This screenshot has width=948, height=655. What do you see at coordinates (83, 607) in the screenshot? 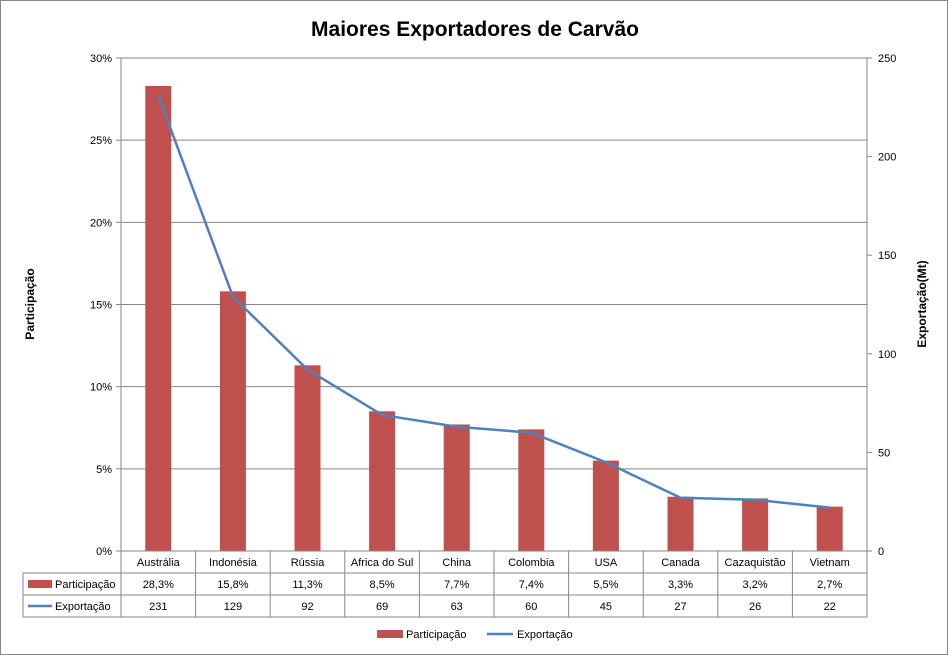
I see `table-series-name: Exportação` at bounding box center [83, 607].